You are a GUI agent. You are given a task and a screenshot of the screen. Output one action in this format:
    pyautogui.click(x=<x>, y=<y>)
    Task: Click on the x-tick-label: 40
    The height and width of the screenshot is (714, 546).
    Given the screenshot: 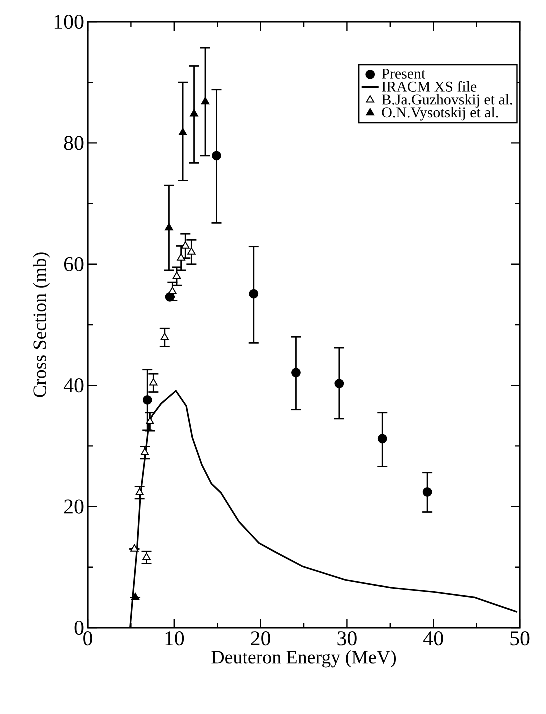 What is the action you would take?
    pyautogui.click(x=434, y=639)
    